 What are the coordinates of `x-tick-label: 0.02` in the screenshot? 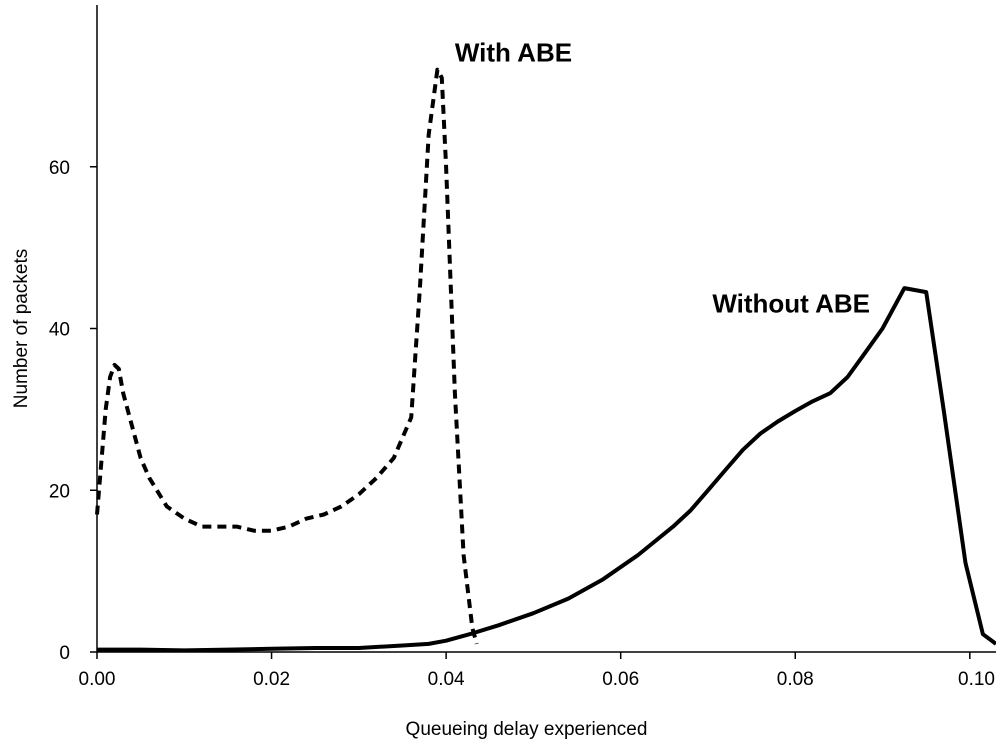 It's located at (271, 679).